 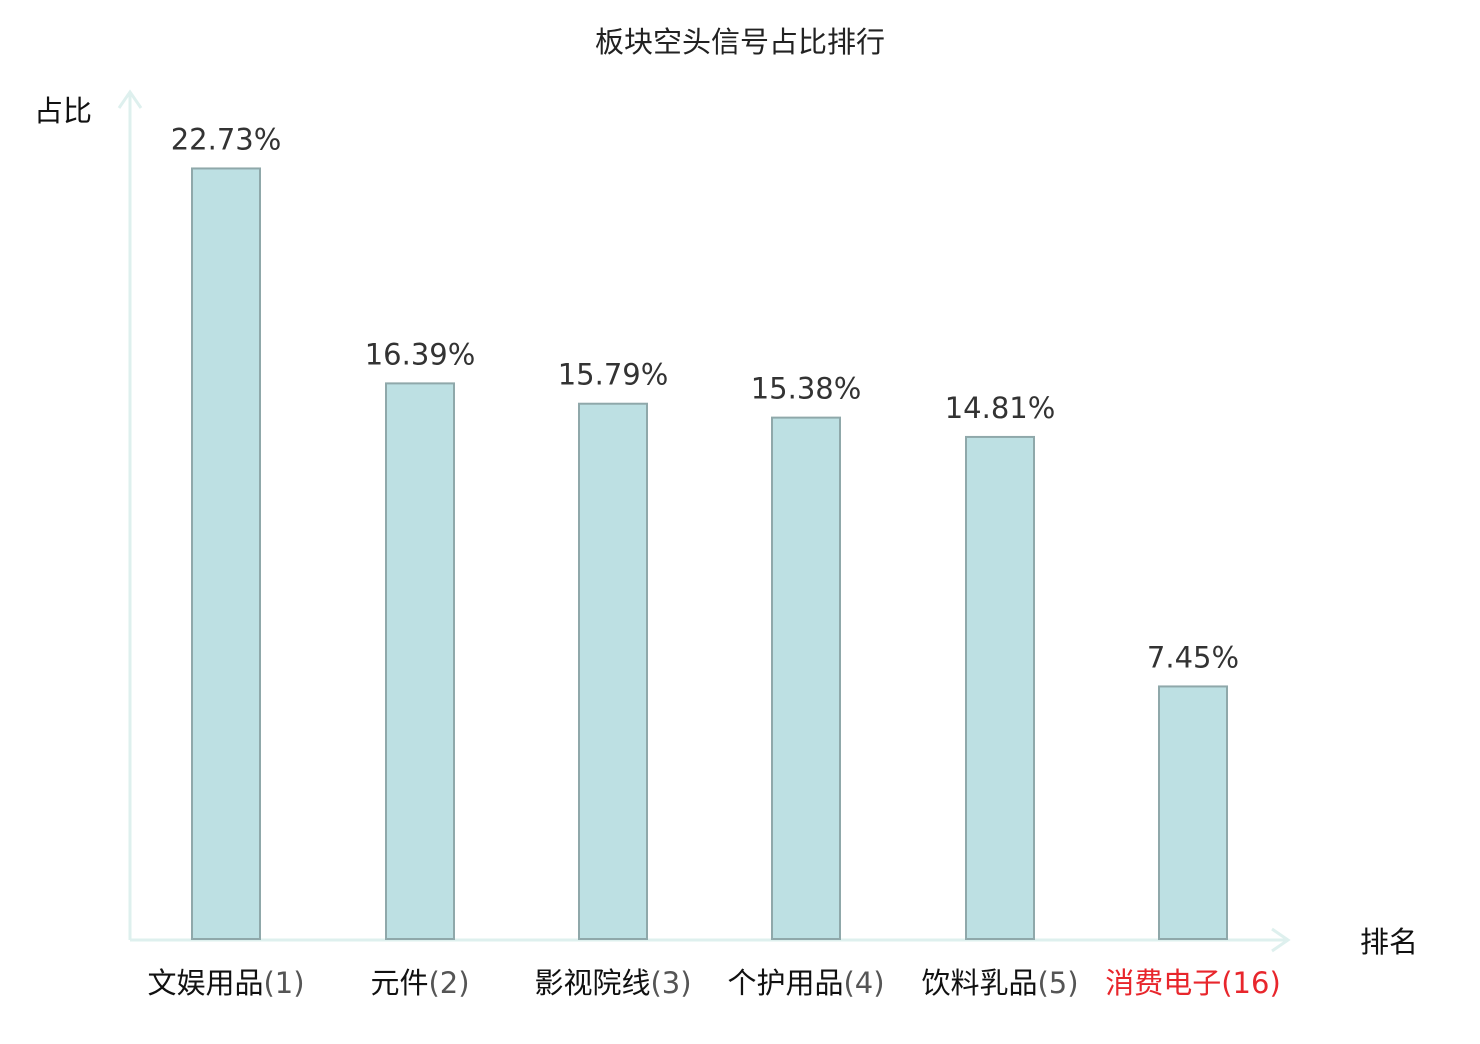 What do you see at coordinates (613, 375) in the screenshot?
I see `bar-value-label: 15.79%` at bounding box center [613, 375].